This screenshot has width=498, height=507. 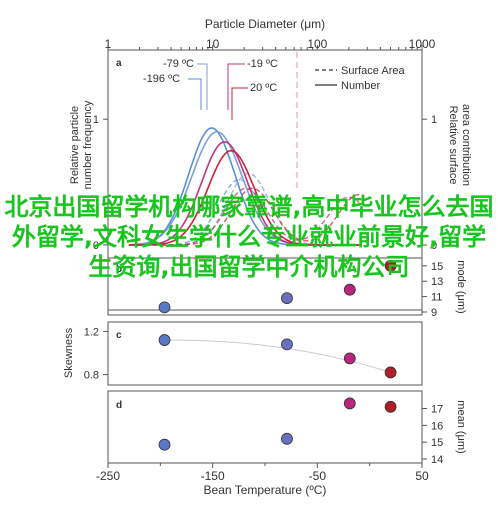 I want to click on top-tick-label-1000: 1000, so click(x=422, y=44).